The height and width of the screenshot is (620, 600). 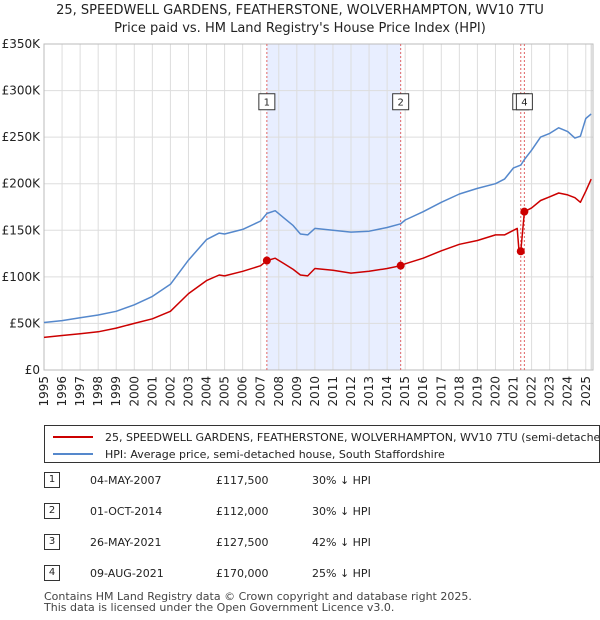 What do you see at coordinates (341, 573) in the screenshot?
I see `sale-hpi-diff: 25% ↓ HPI` at bounding box center [341, 573].